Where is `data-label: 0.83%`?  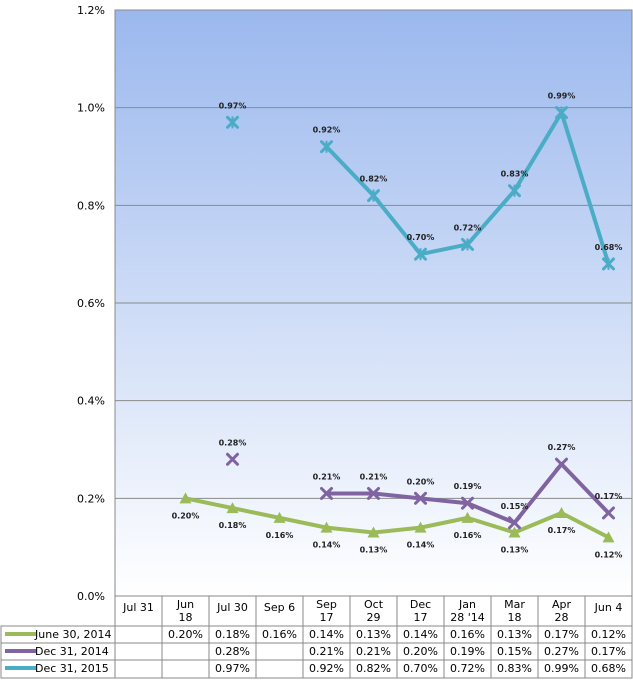 data-label: 0.83% is located at coordinates (515, 174).